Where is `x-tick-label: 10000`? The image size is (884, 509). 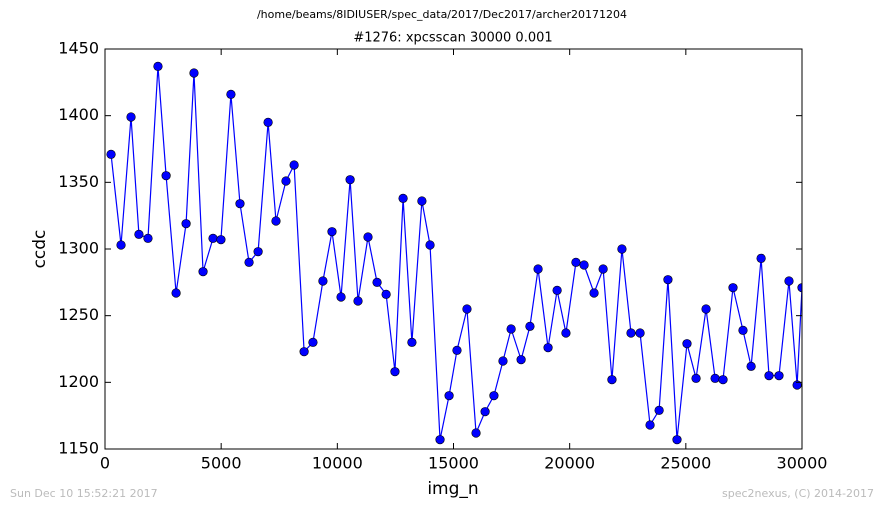 x-tick-label: 10000 is located at coordinates (337, 463).